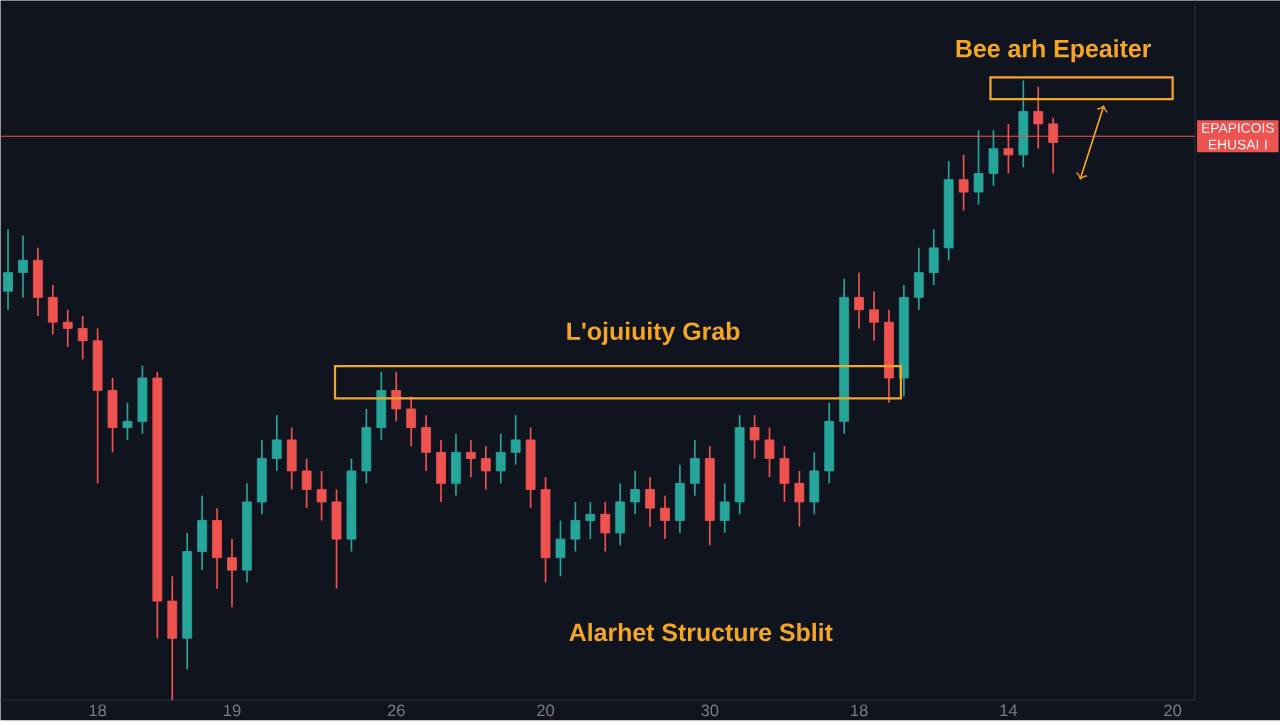 The height and width of the screenshot is (725, 1280). Describe the element at coordinates (1009, 710) in the screenshot. I see `x-tick-label: 14` at that location.